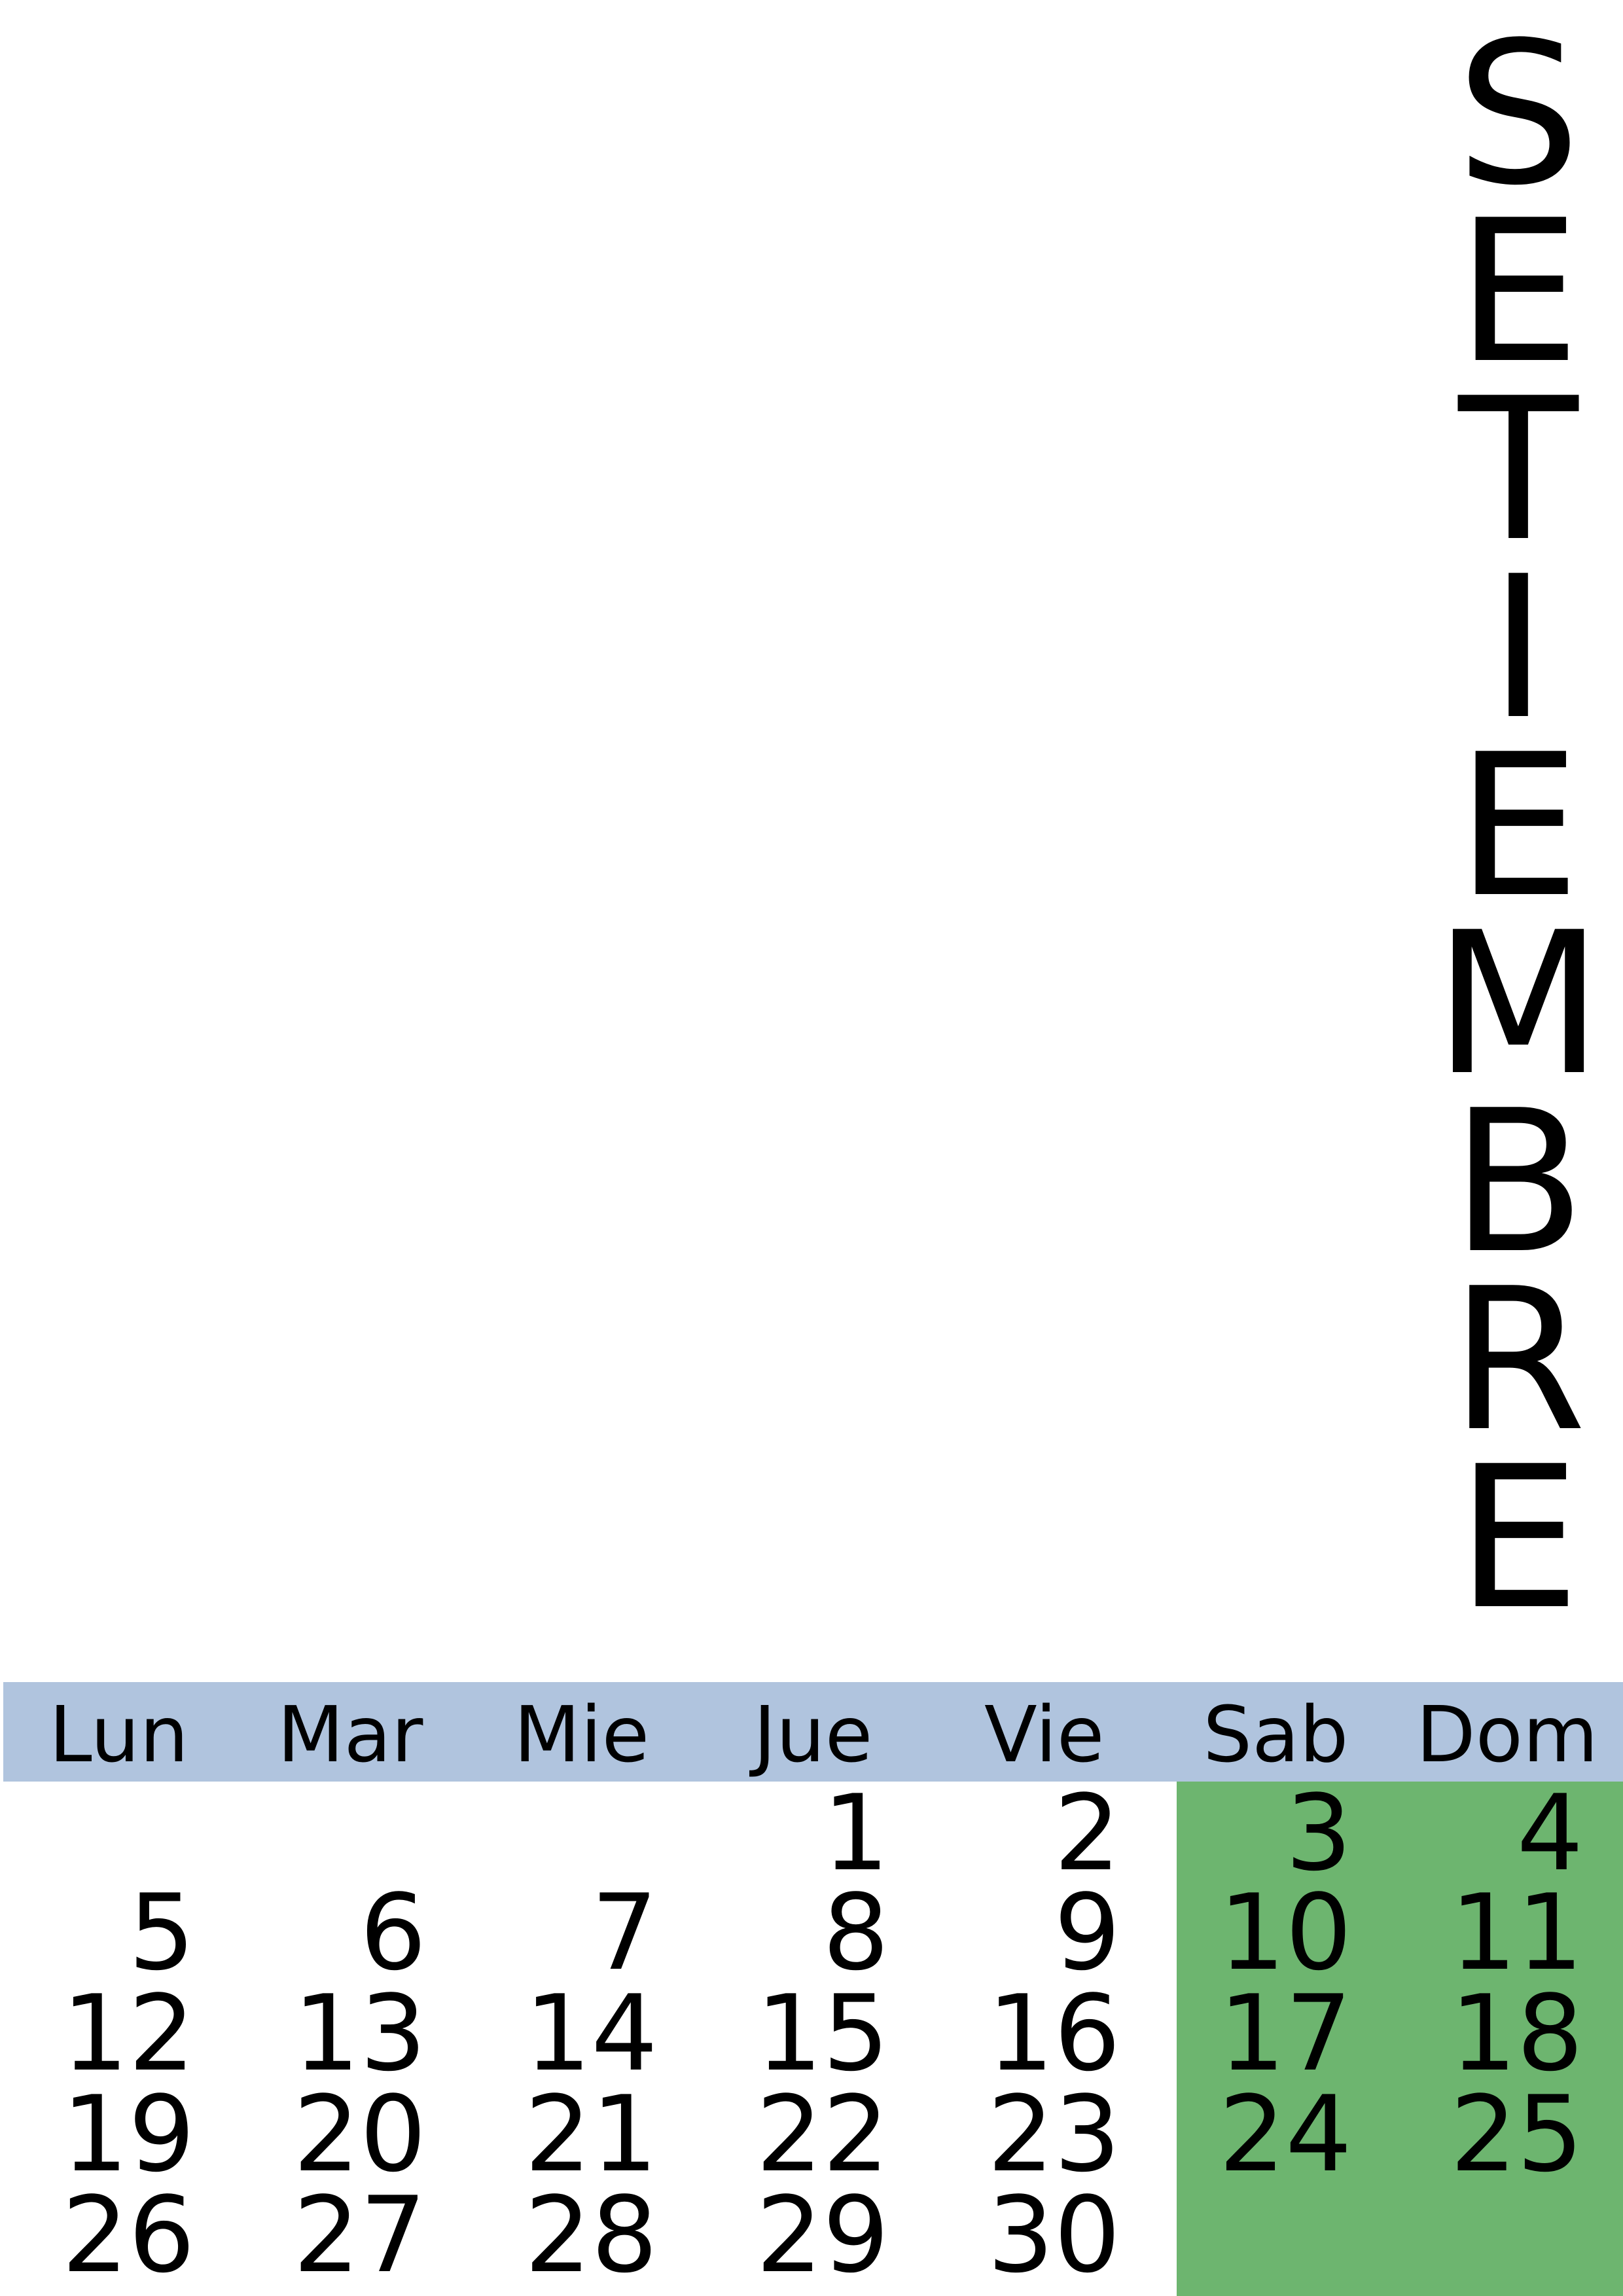 This screenshot has width=1623, height=2296. Describe the element at coordinates (1550, 1833) in the screenshot. I see `date-cell: 4` at that location.